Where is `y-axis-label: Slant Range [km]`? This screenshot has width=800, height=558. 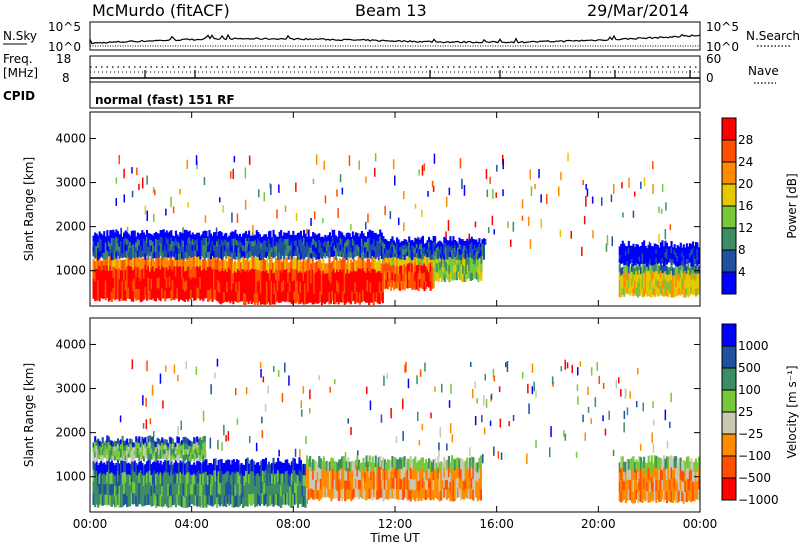
y-axis-label: Slant Range [km] is located at coordinates (29, 415).